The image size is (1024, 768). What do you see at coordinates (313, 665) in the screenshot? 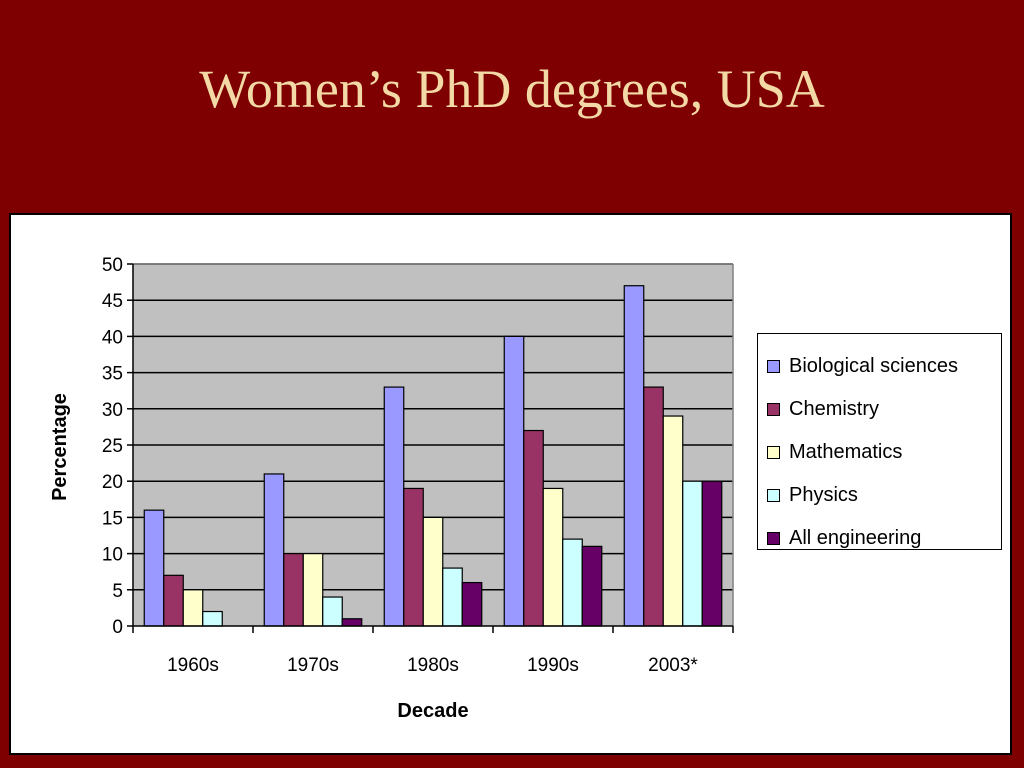
I see `x-tick-label: 1970s` at bounding box center [313, 665].